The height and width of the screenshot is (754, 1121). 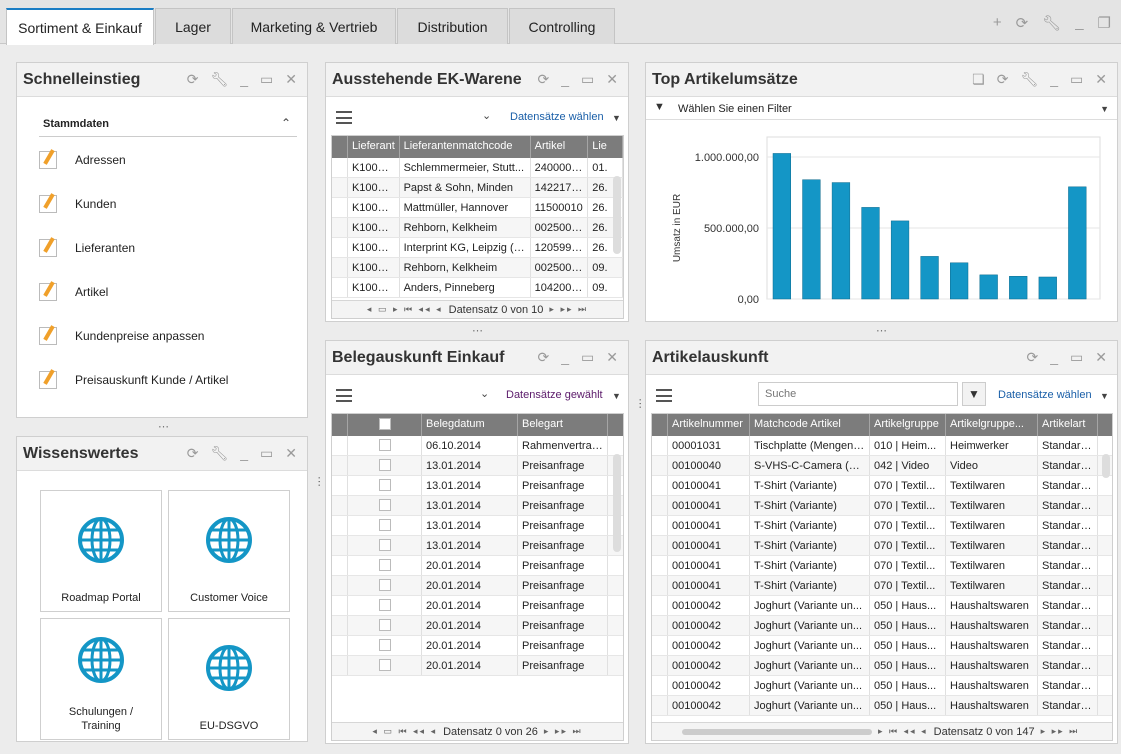 I want to click on filter-toggle-button: ▼, so click(x=974, y=394).